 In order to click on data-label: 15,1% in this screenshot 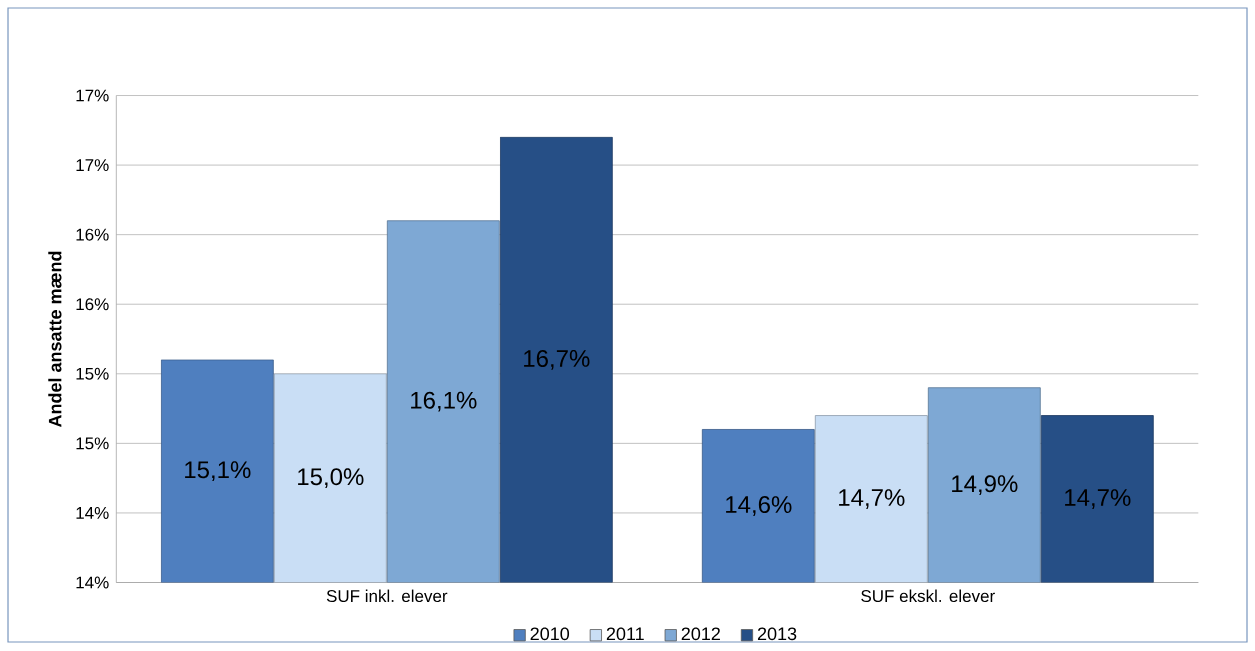, I will do `click(218, 471)`.